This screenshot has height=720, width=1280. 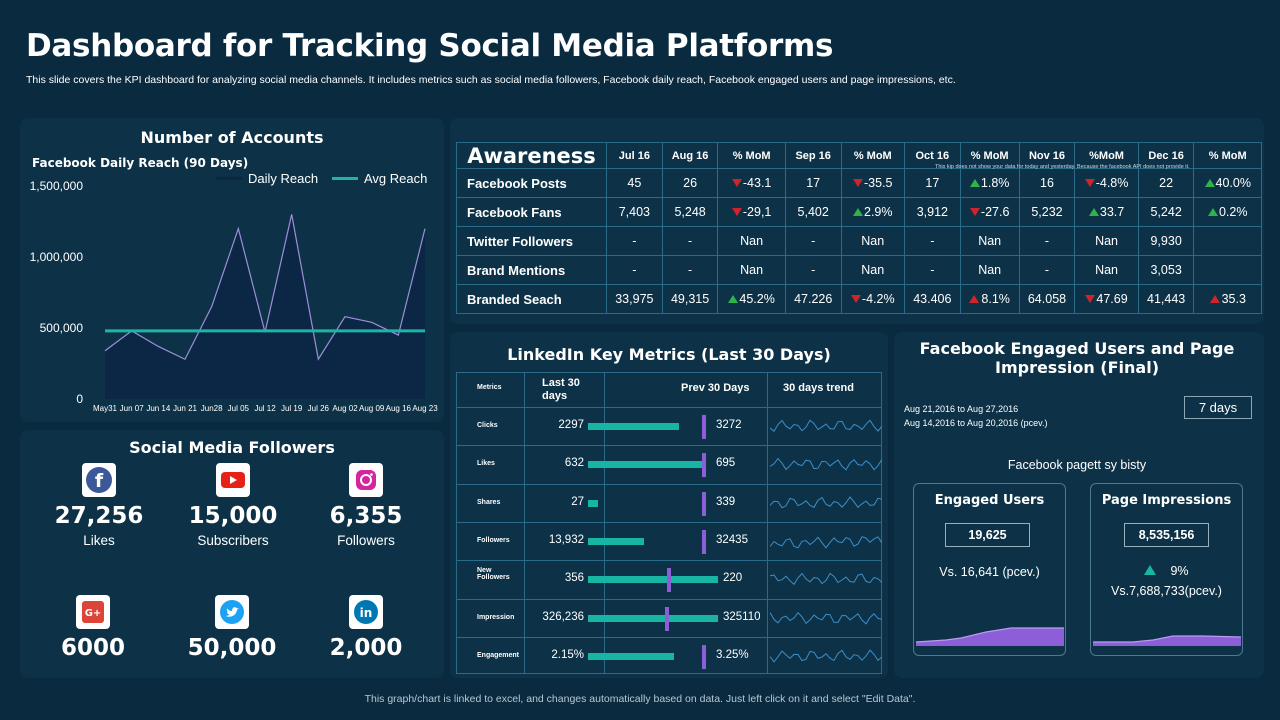 I want to click on awareness-cell-value: 33,975, so click(x=634, y=299).